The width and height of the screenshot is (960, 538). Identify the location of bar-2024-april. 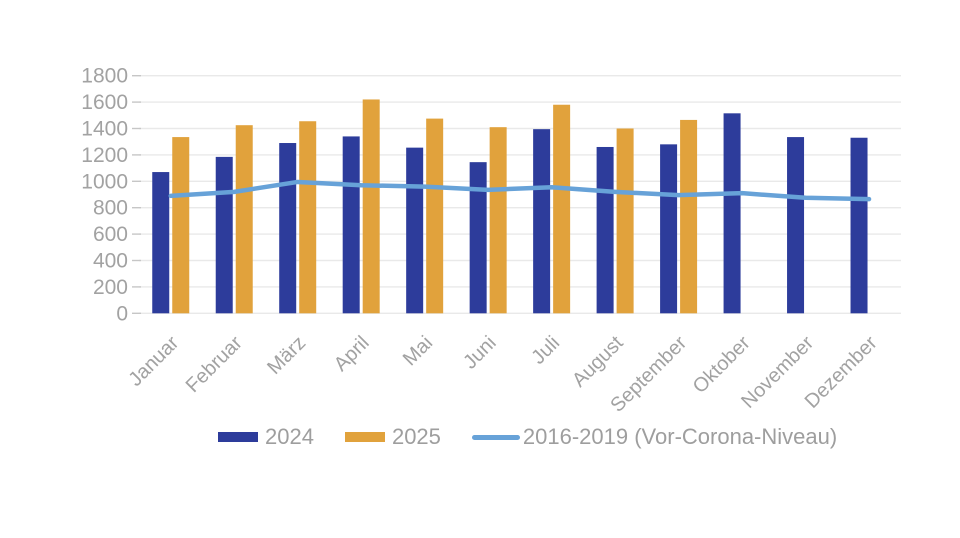
(351, 225).